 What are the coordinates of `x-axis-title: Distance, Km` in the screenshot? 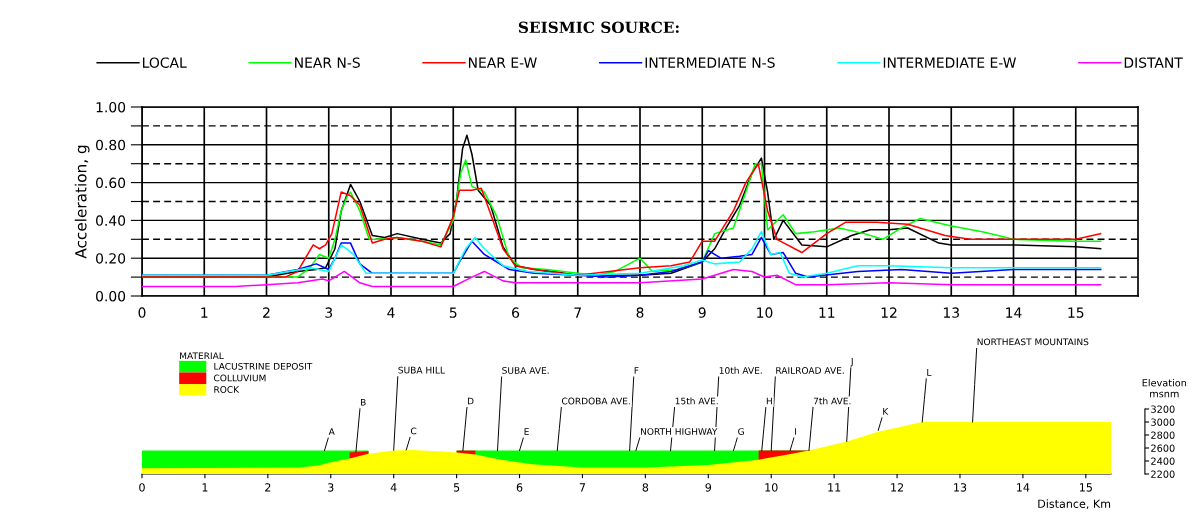 It's located at (1074, 504).